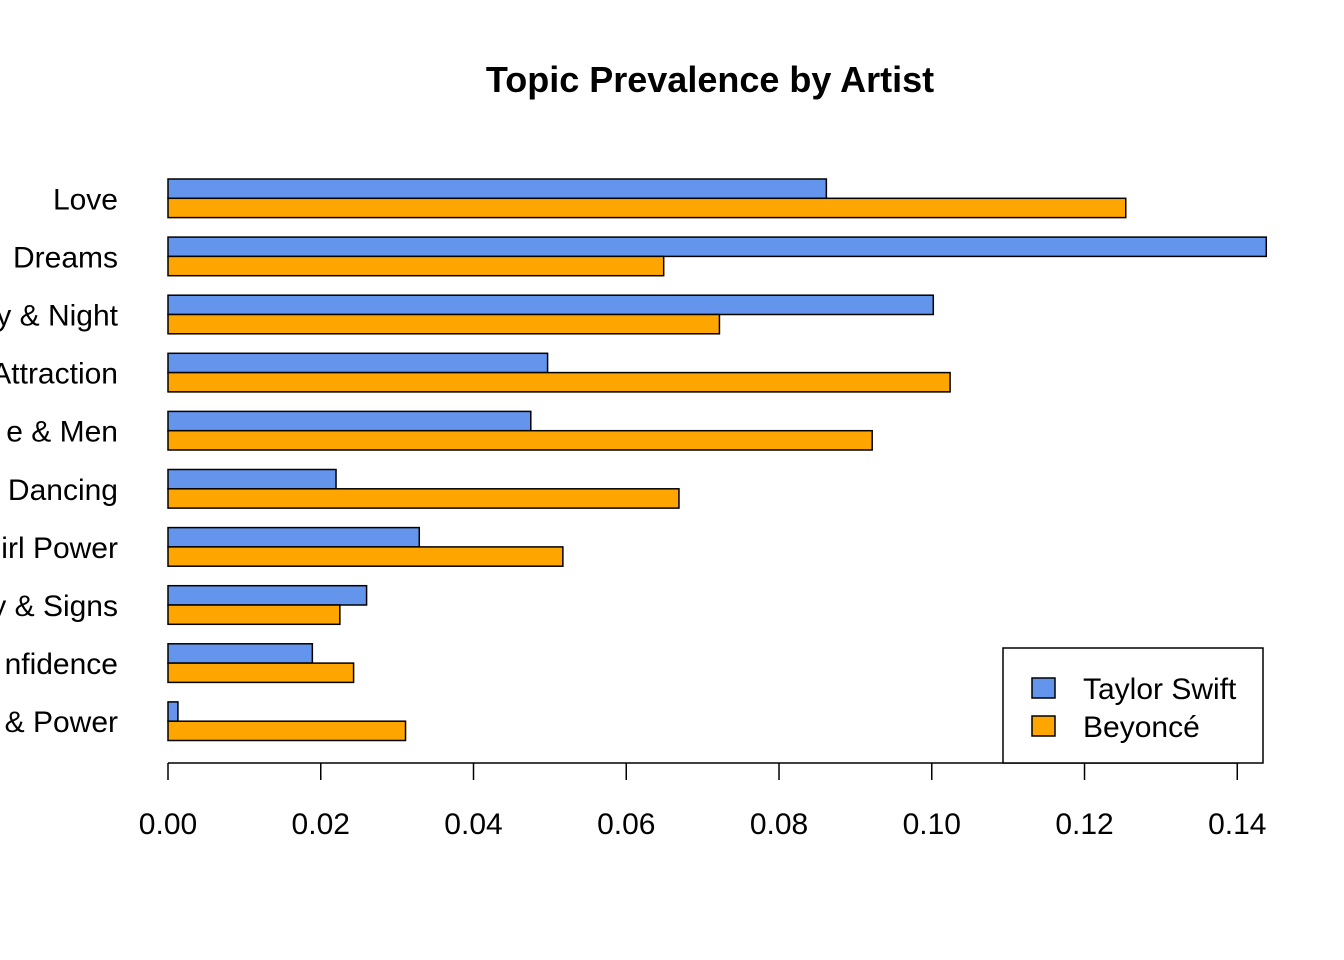  Describe the element at coordinates (59, 316) in the screenshot. I see `category-label: y & Night` at that location.